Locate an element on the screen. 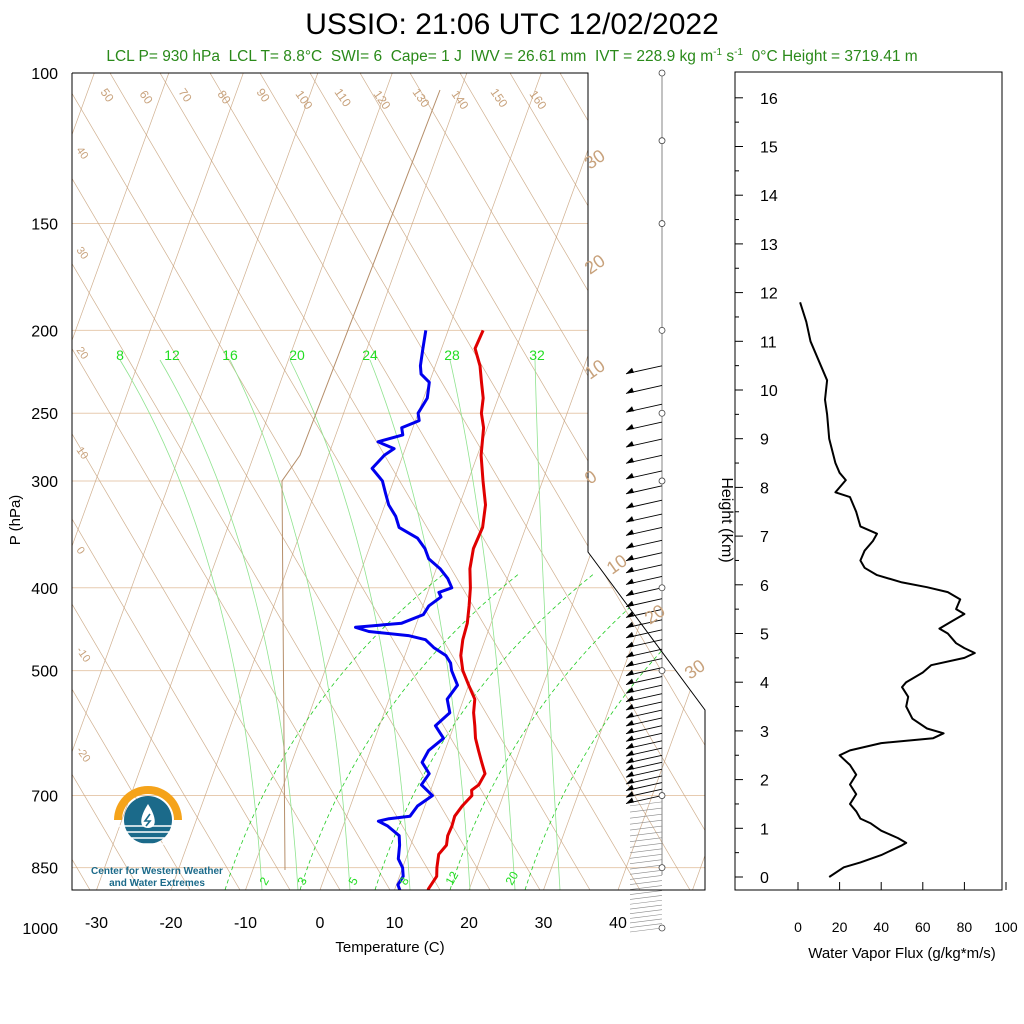 Image resolution: width=1024 pixels, height=1024 pixels. temperature-tick-label: 40 is located at coordinates (618, 923).